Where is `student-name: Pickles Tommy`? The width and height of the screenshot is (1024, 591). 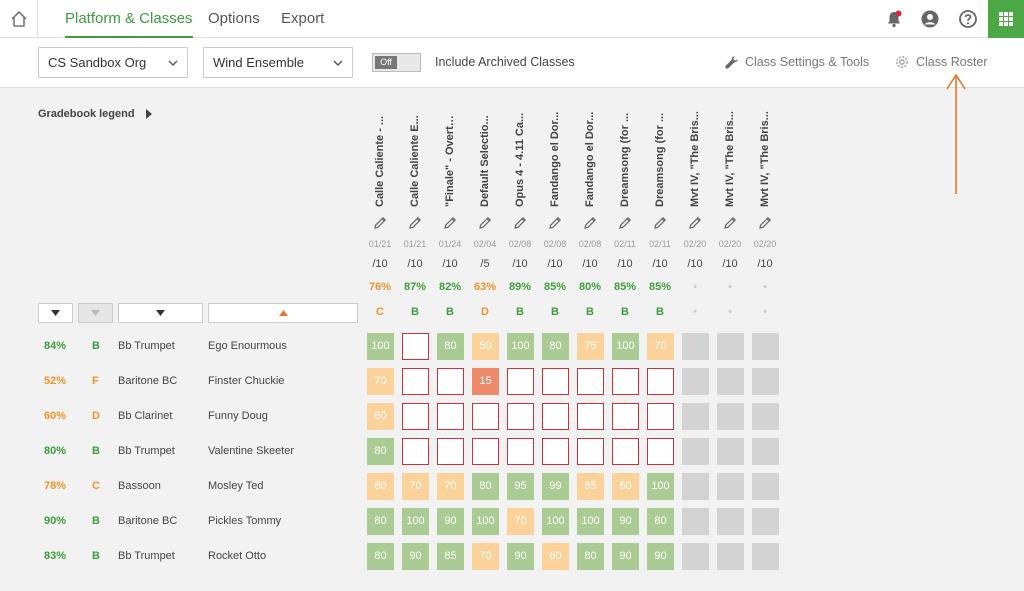 student-name: Pickles Tommy is located at coordinates (245, 521).